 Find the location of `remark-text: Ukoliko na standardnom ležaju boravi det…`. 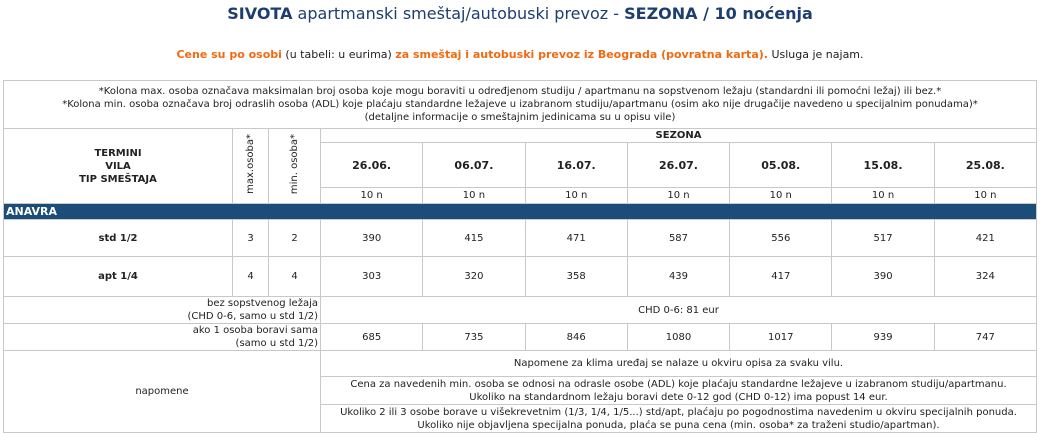

remark-text: Ukoliko na standardnom ležaju boravi det… is located at coordinates (678, 397).